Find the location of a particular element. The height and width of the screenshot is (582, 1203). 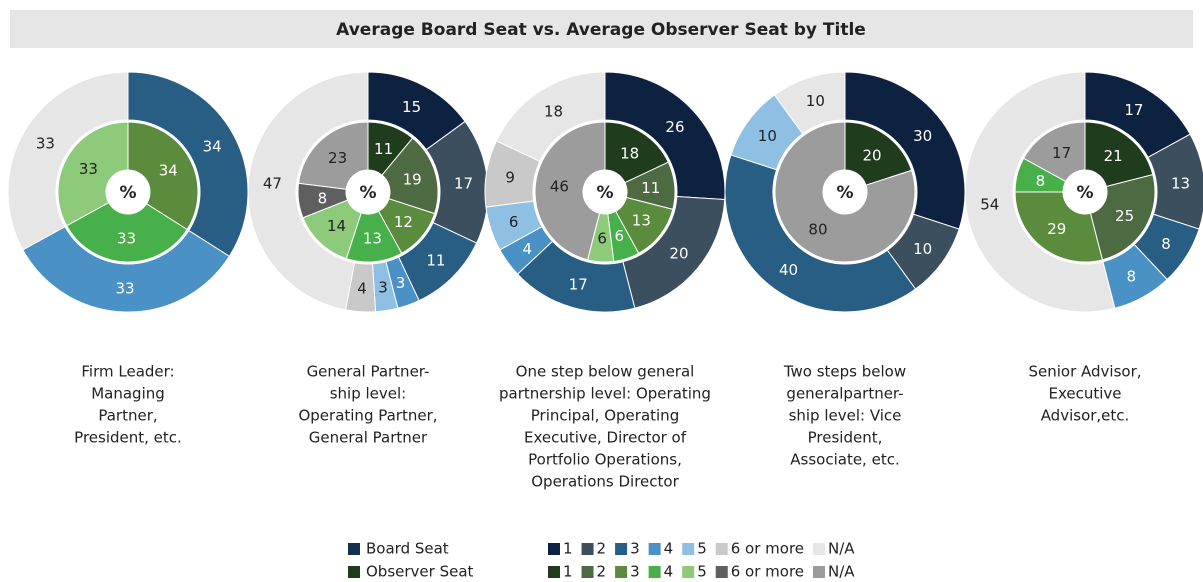

data-label: 15 is located at coordinates (411, 107).